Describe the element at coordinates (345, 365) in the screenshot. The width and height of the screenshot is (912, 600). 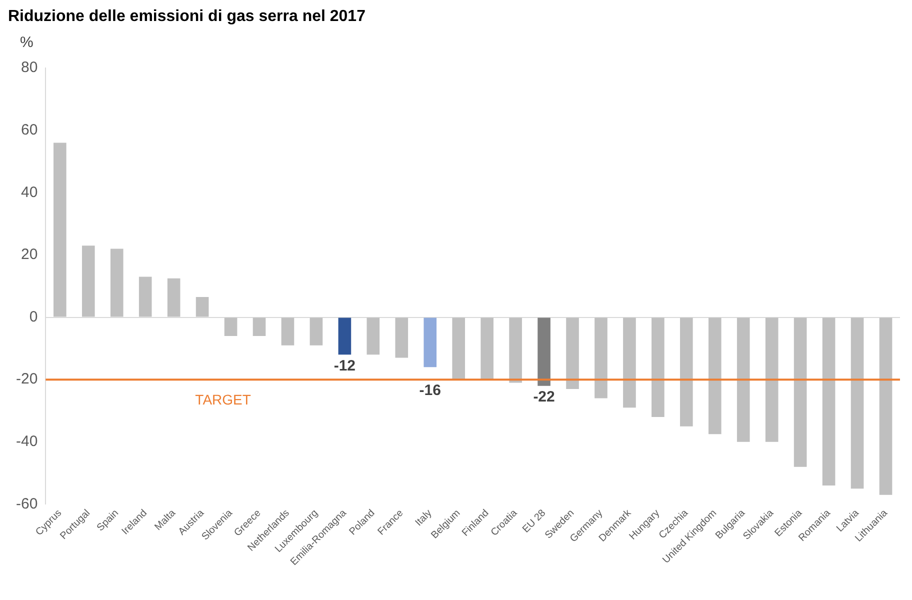
I see `data-label: -12` at that location.